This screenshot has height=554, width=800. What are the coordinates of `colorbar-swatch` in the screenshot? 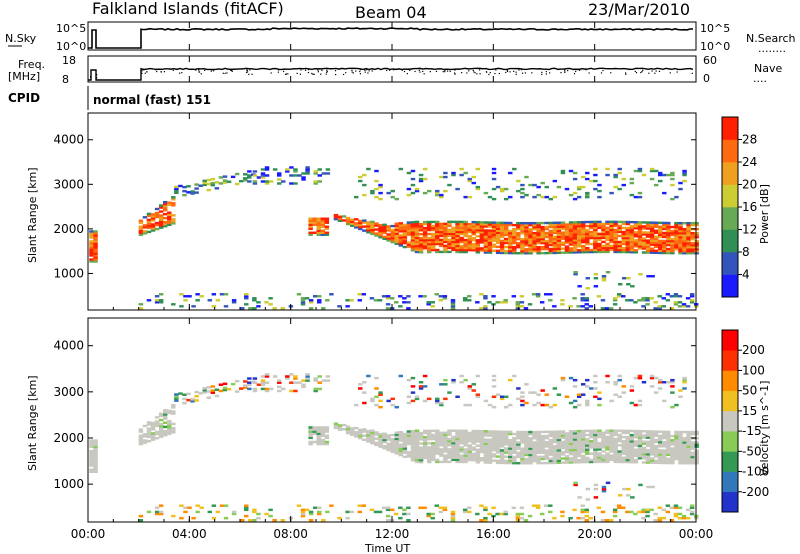 It's located at (730, 502).